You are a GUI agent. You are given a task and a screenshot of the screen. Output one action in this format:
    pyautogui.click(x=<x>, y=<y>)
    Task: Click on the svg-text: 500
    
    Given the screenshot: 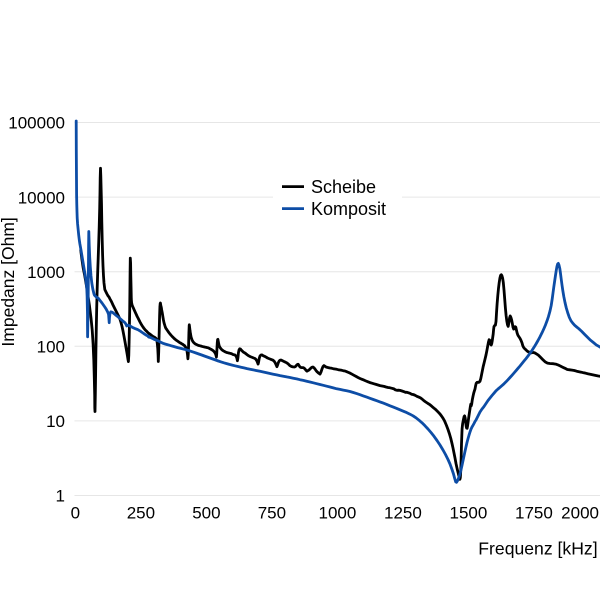 What is the action you would take?
    pyautogui.click(x=206, y=513)
    